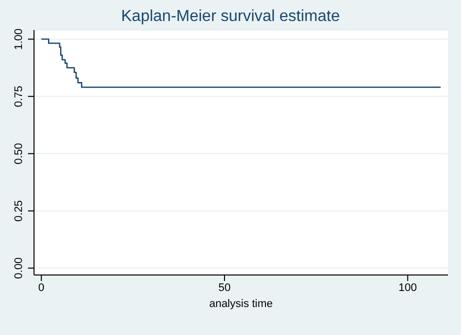  I want to click on x-axis-title: analysis time, so click(241, 304).